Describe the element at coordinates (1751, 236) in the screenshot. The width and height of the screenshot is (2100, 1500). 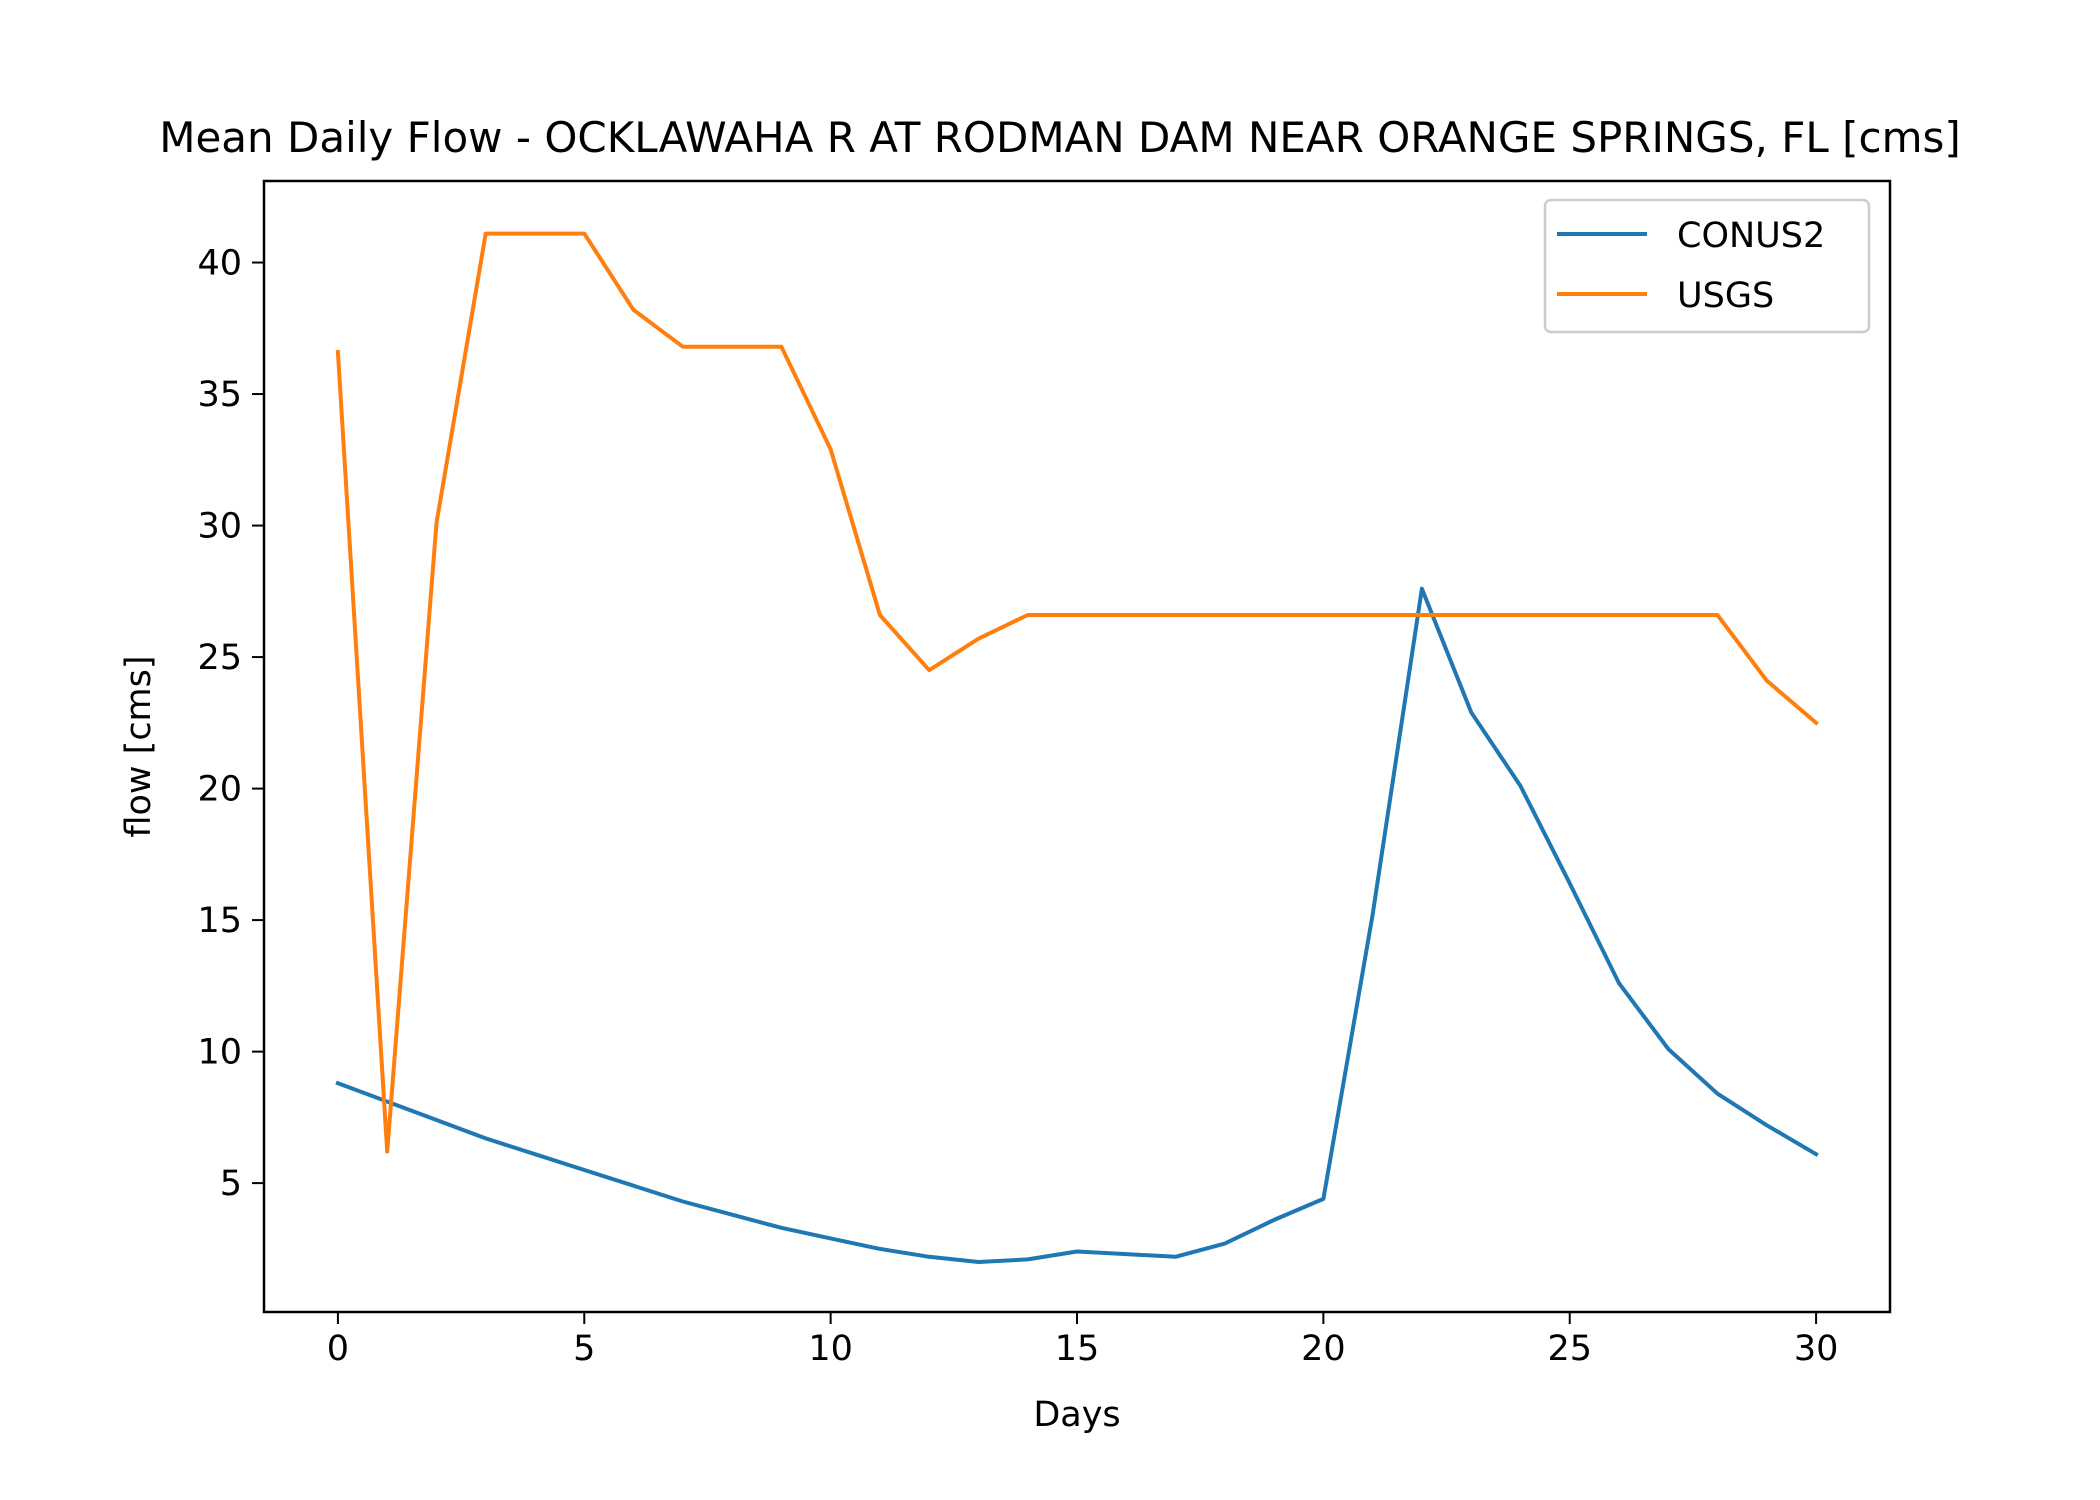
I see `legend-conus2-label: CONUS2` at that location.